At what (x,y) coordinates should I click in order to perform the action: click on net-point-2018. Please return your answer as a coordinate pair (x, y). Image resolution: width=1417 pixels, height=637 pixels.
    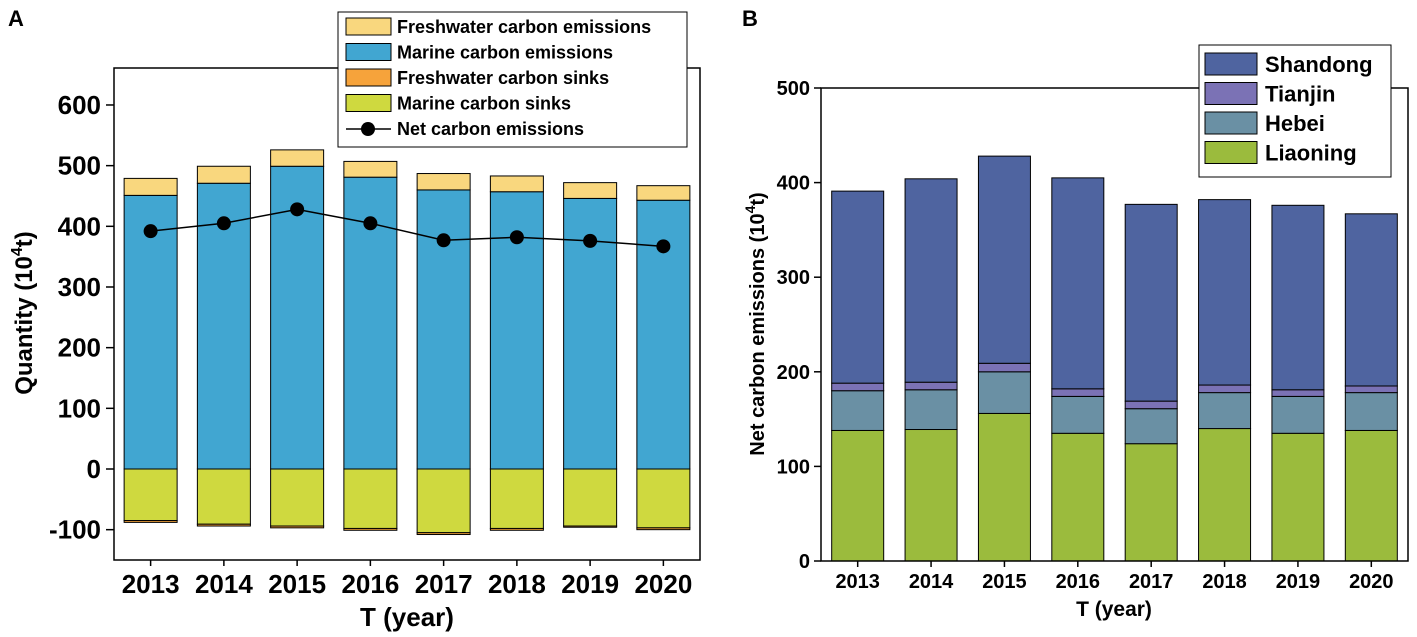
    Looking at the image, I should click on (516, 237).